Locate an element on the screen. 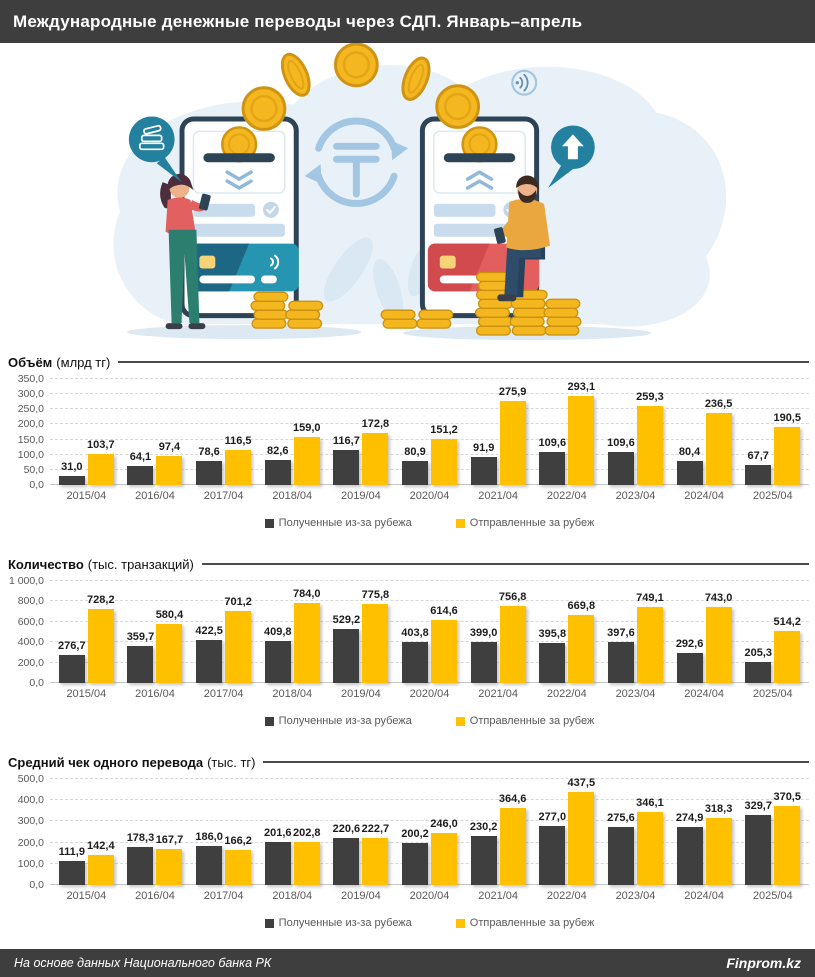  y-axis: 0,0 200,0 400,0 600,0 800,0 1 000,0 is located at coordinates (29, 632).